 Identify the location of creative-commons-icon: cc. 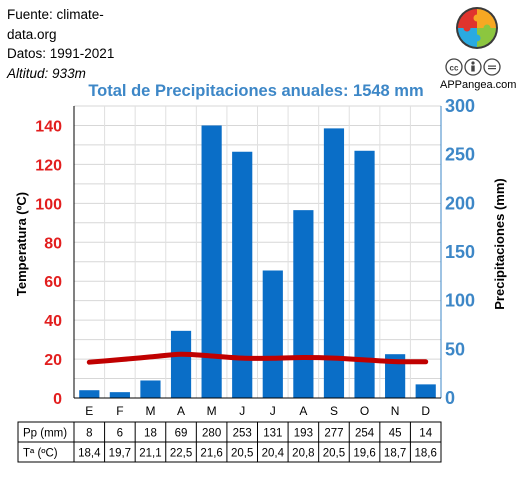
(473, 67).